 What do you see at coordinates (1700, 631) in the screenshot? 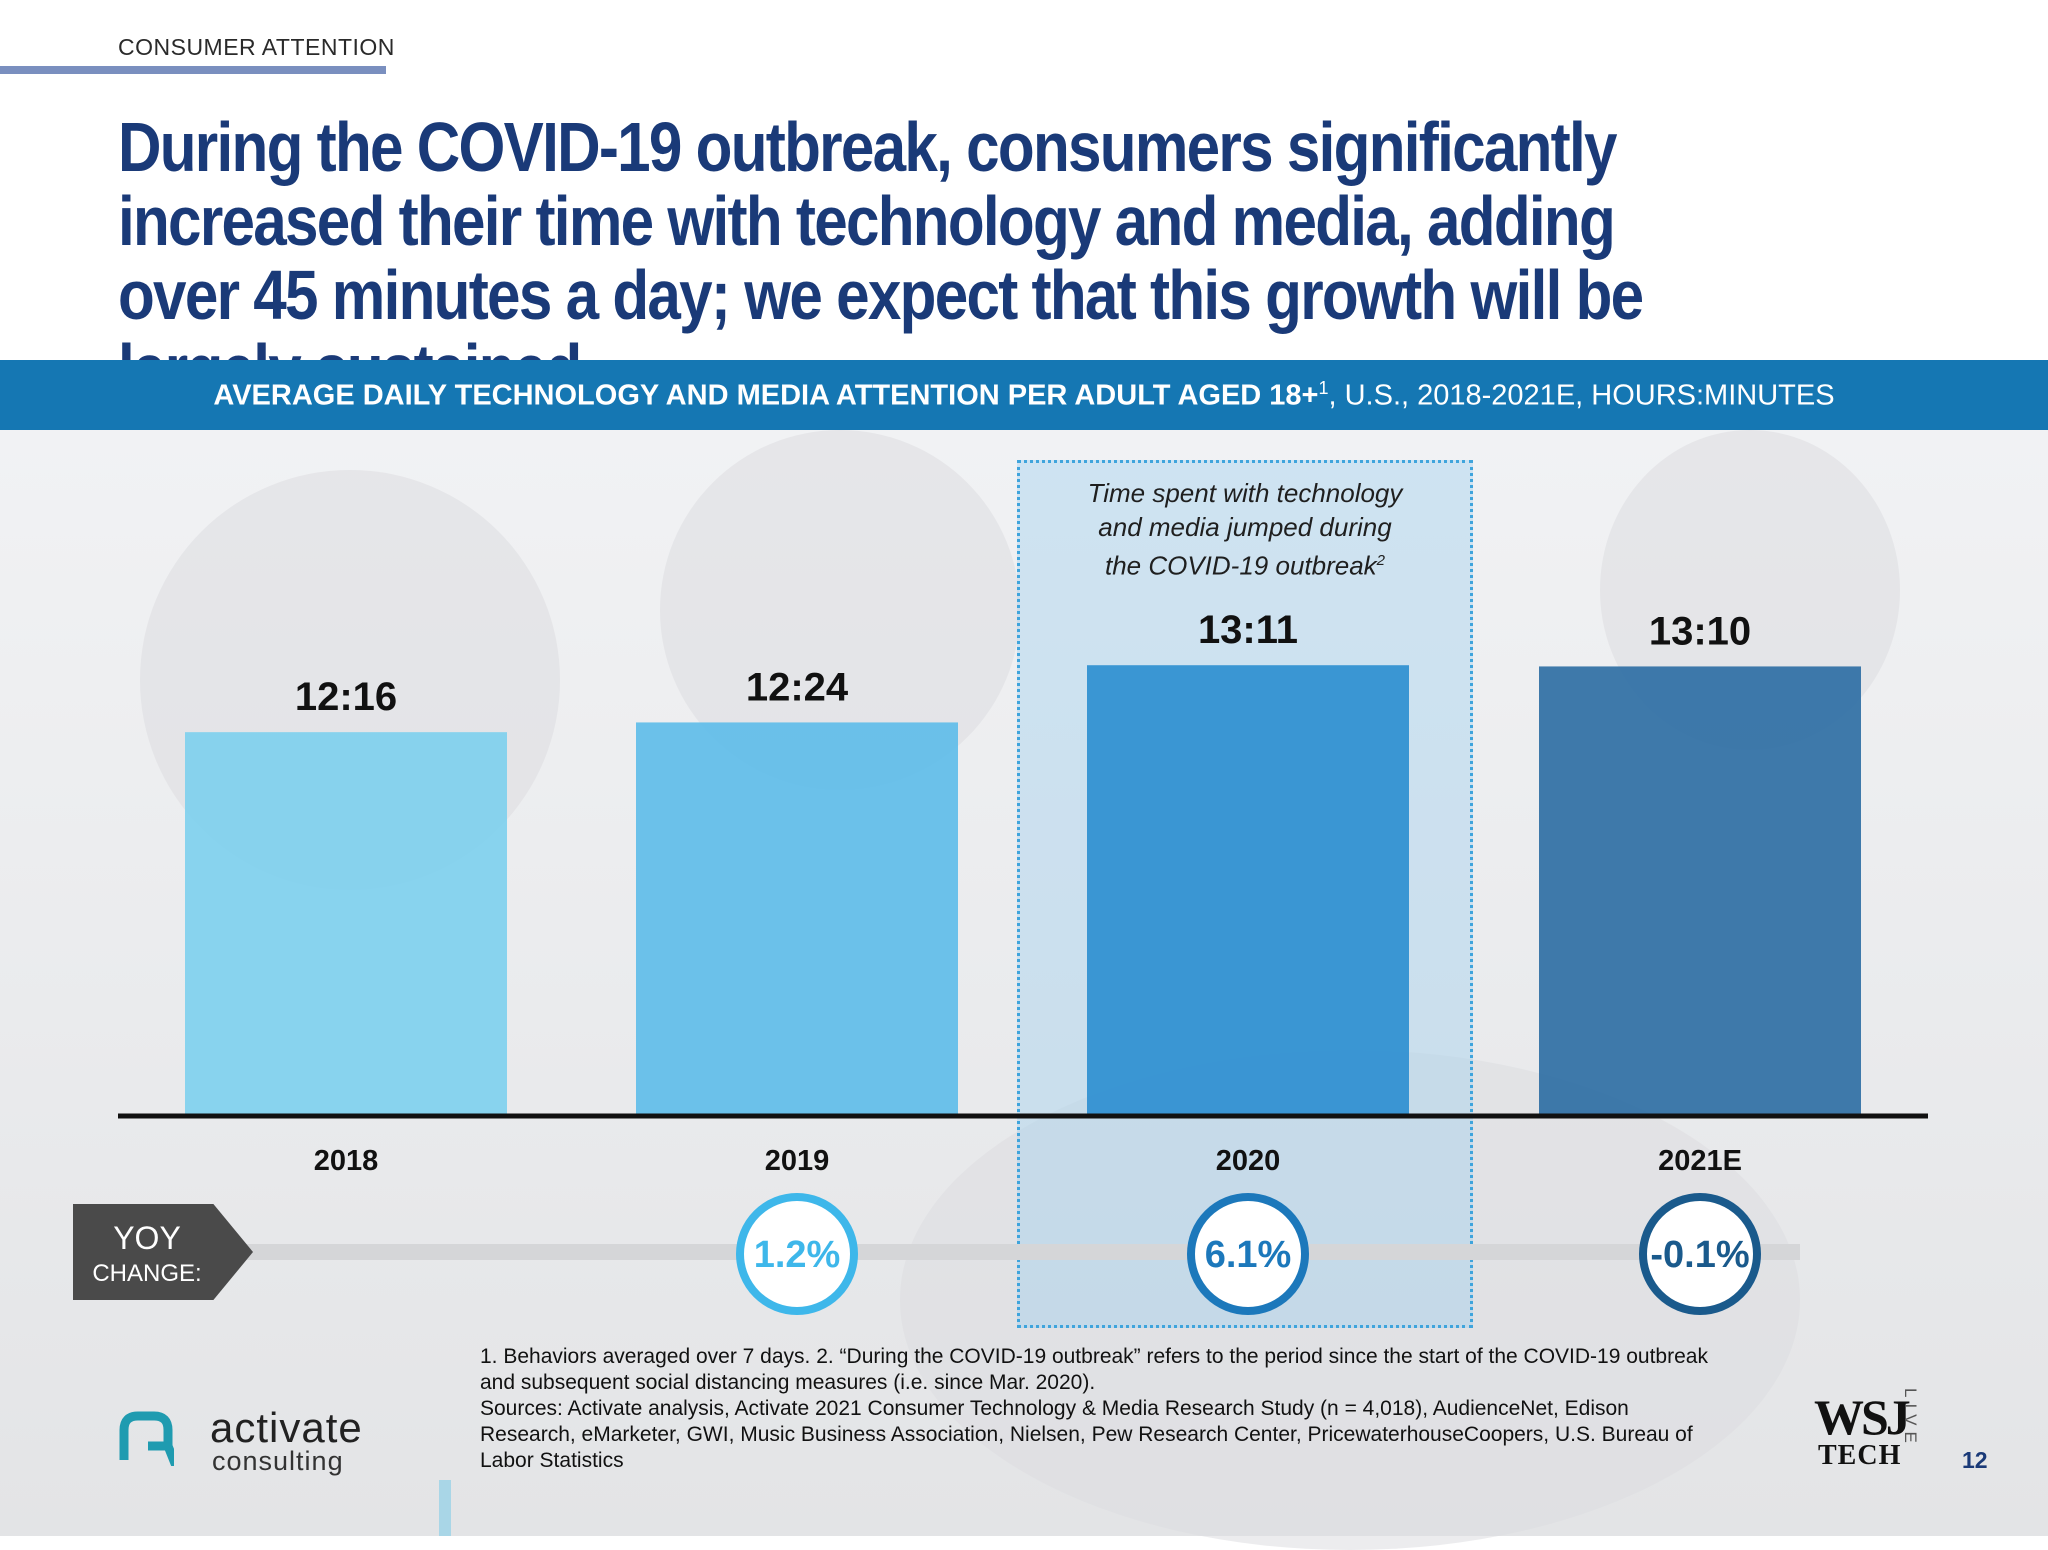
I see `value-label-2021E: 13:10` at bounding box center [1700, 631].